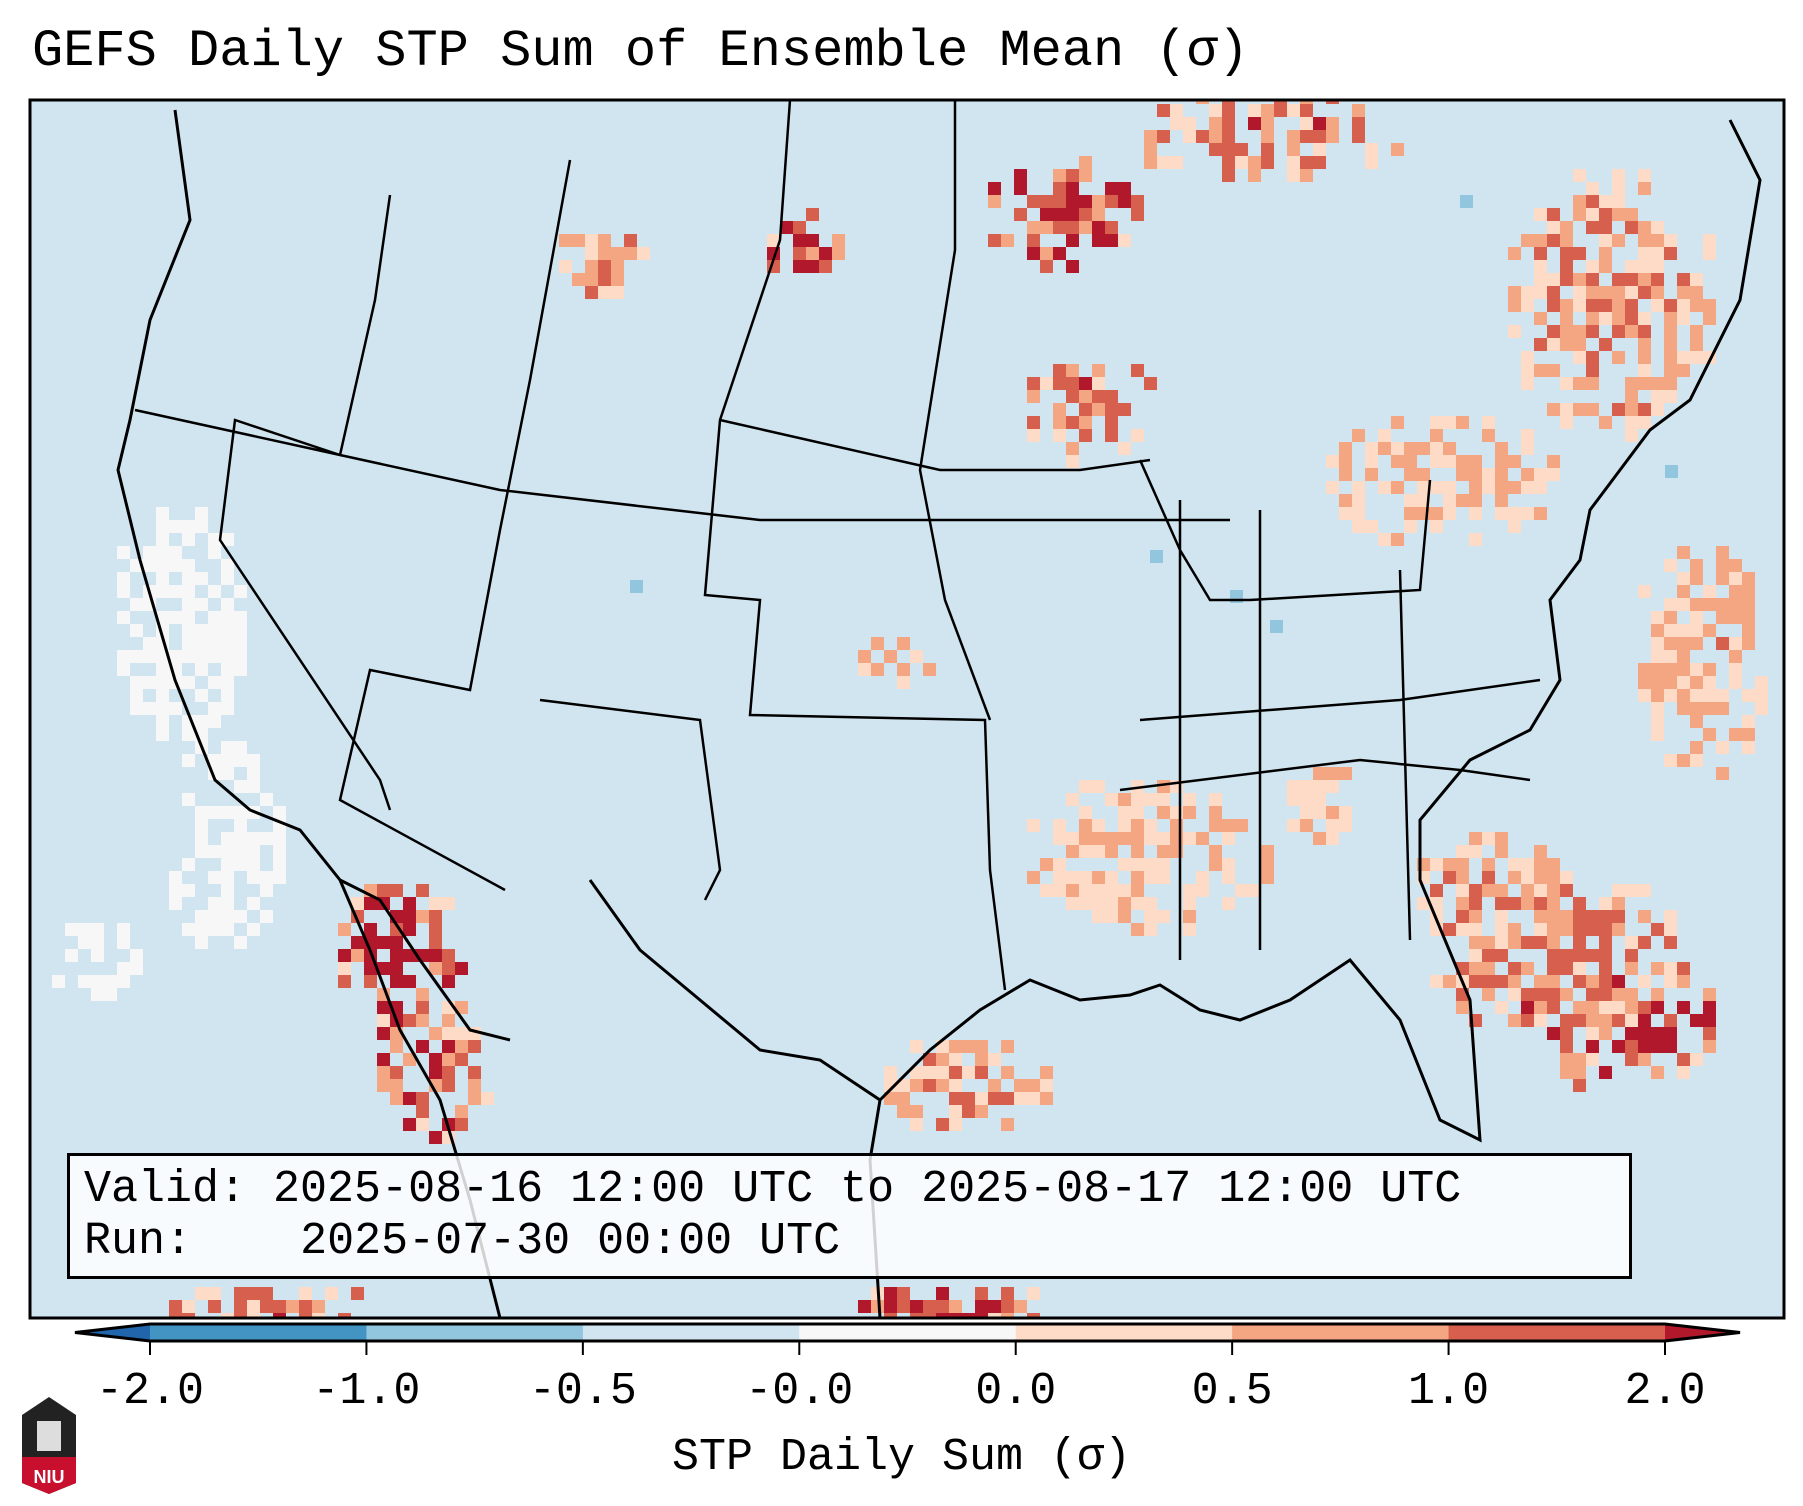  Describe the element at coordinates (1341, 1332) in the screenshot. I see `colorbar-bin` at that location.